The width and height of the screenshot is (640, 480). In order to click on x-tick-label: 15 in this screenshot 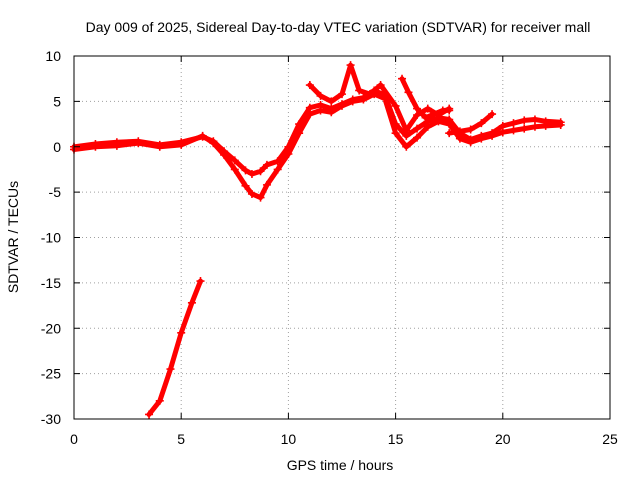, I will do `click(396, 439)`.